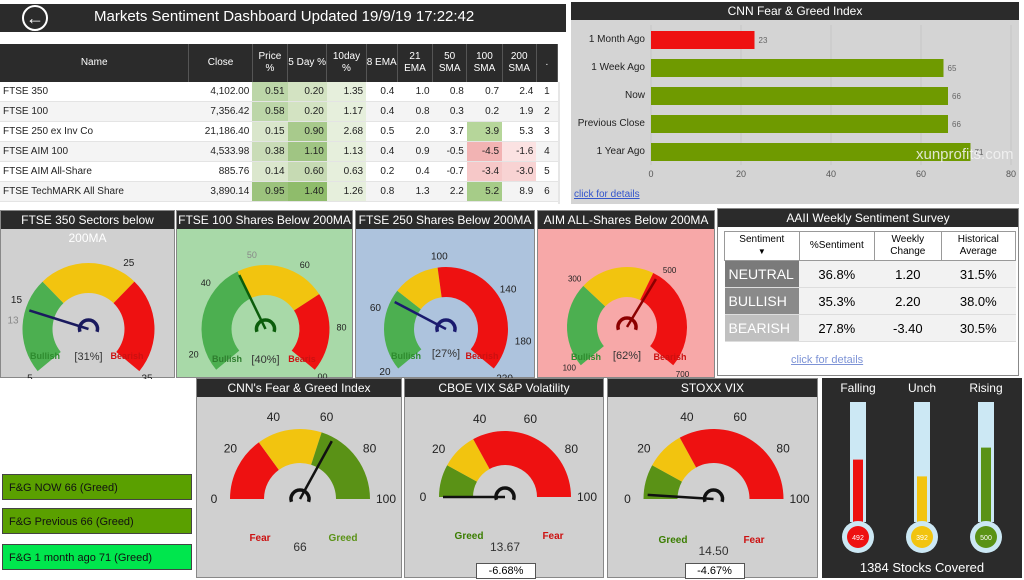 Image resolution: width=1024 pixels, height=580 pixels. Describe the element at coordinates (227, 359) in the screenshot. I see `gauge-low-label: Bullish` at that location.